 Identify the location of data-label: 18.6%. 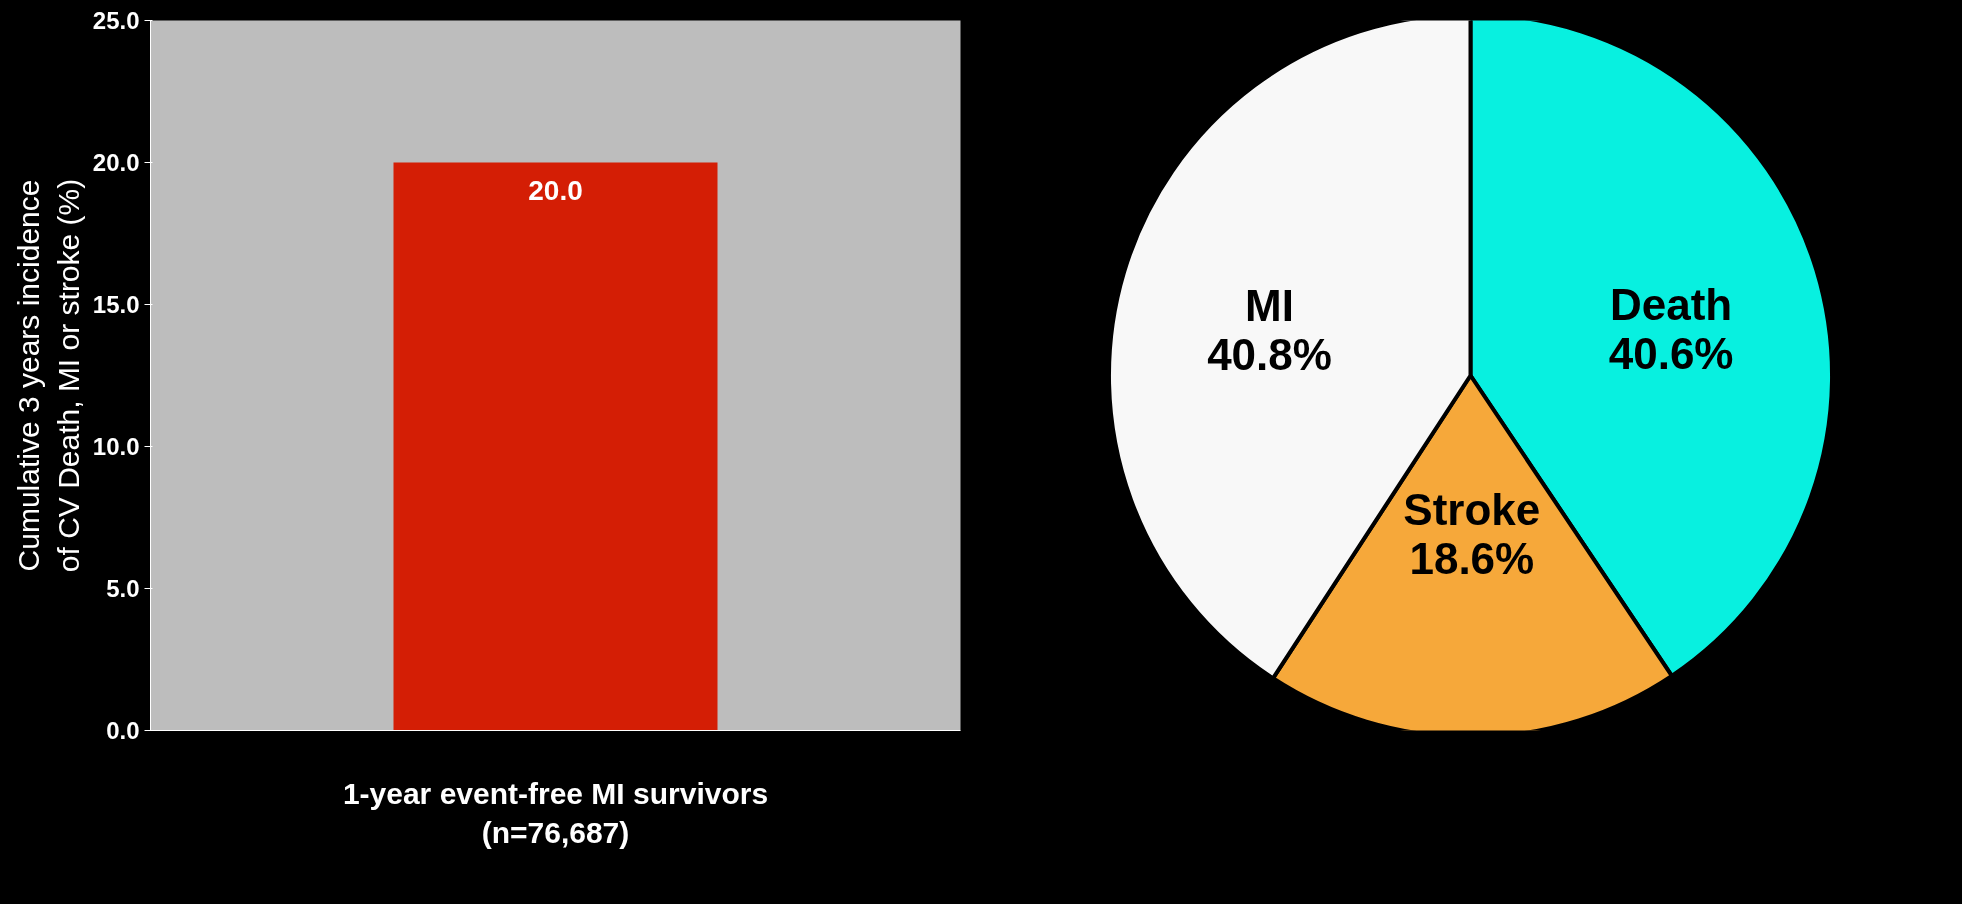
(1472, 558).